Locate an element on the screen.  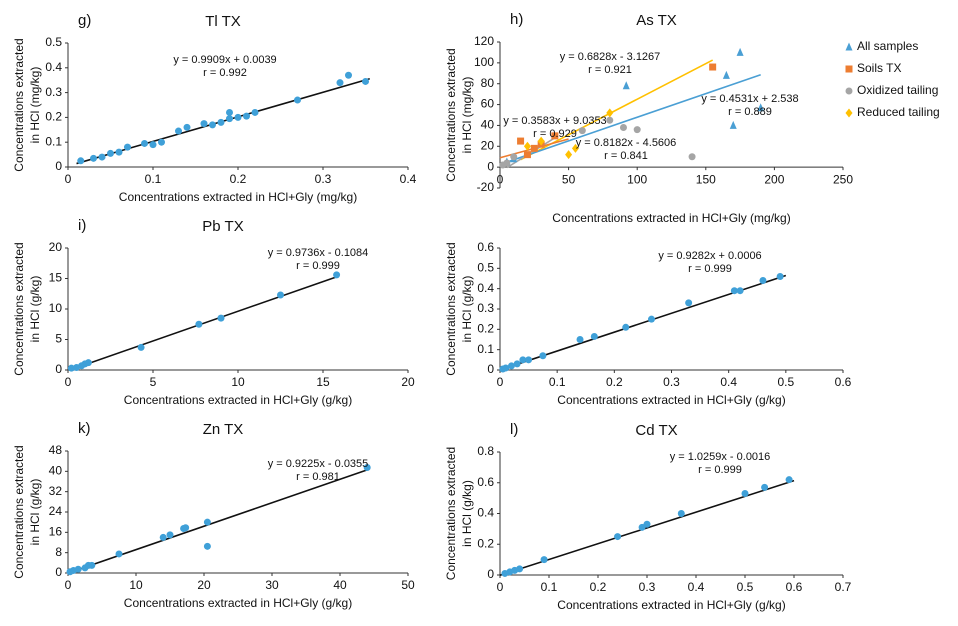
legend-label: All samples is located at coordinates (887, 46).